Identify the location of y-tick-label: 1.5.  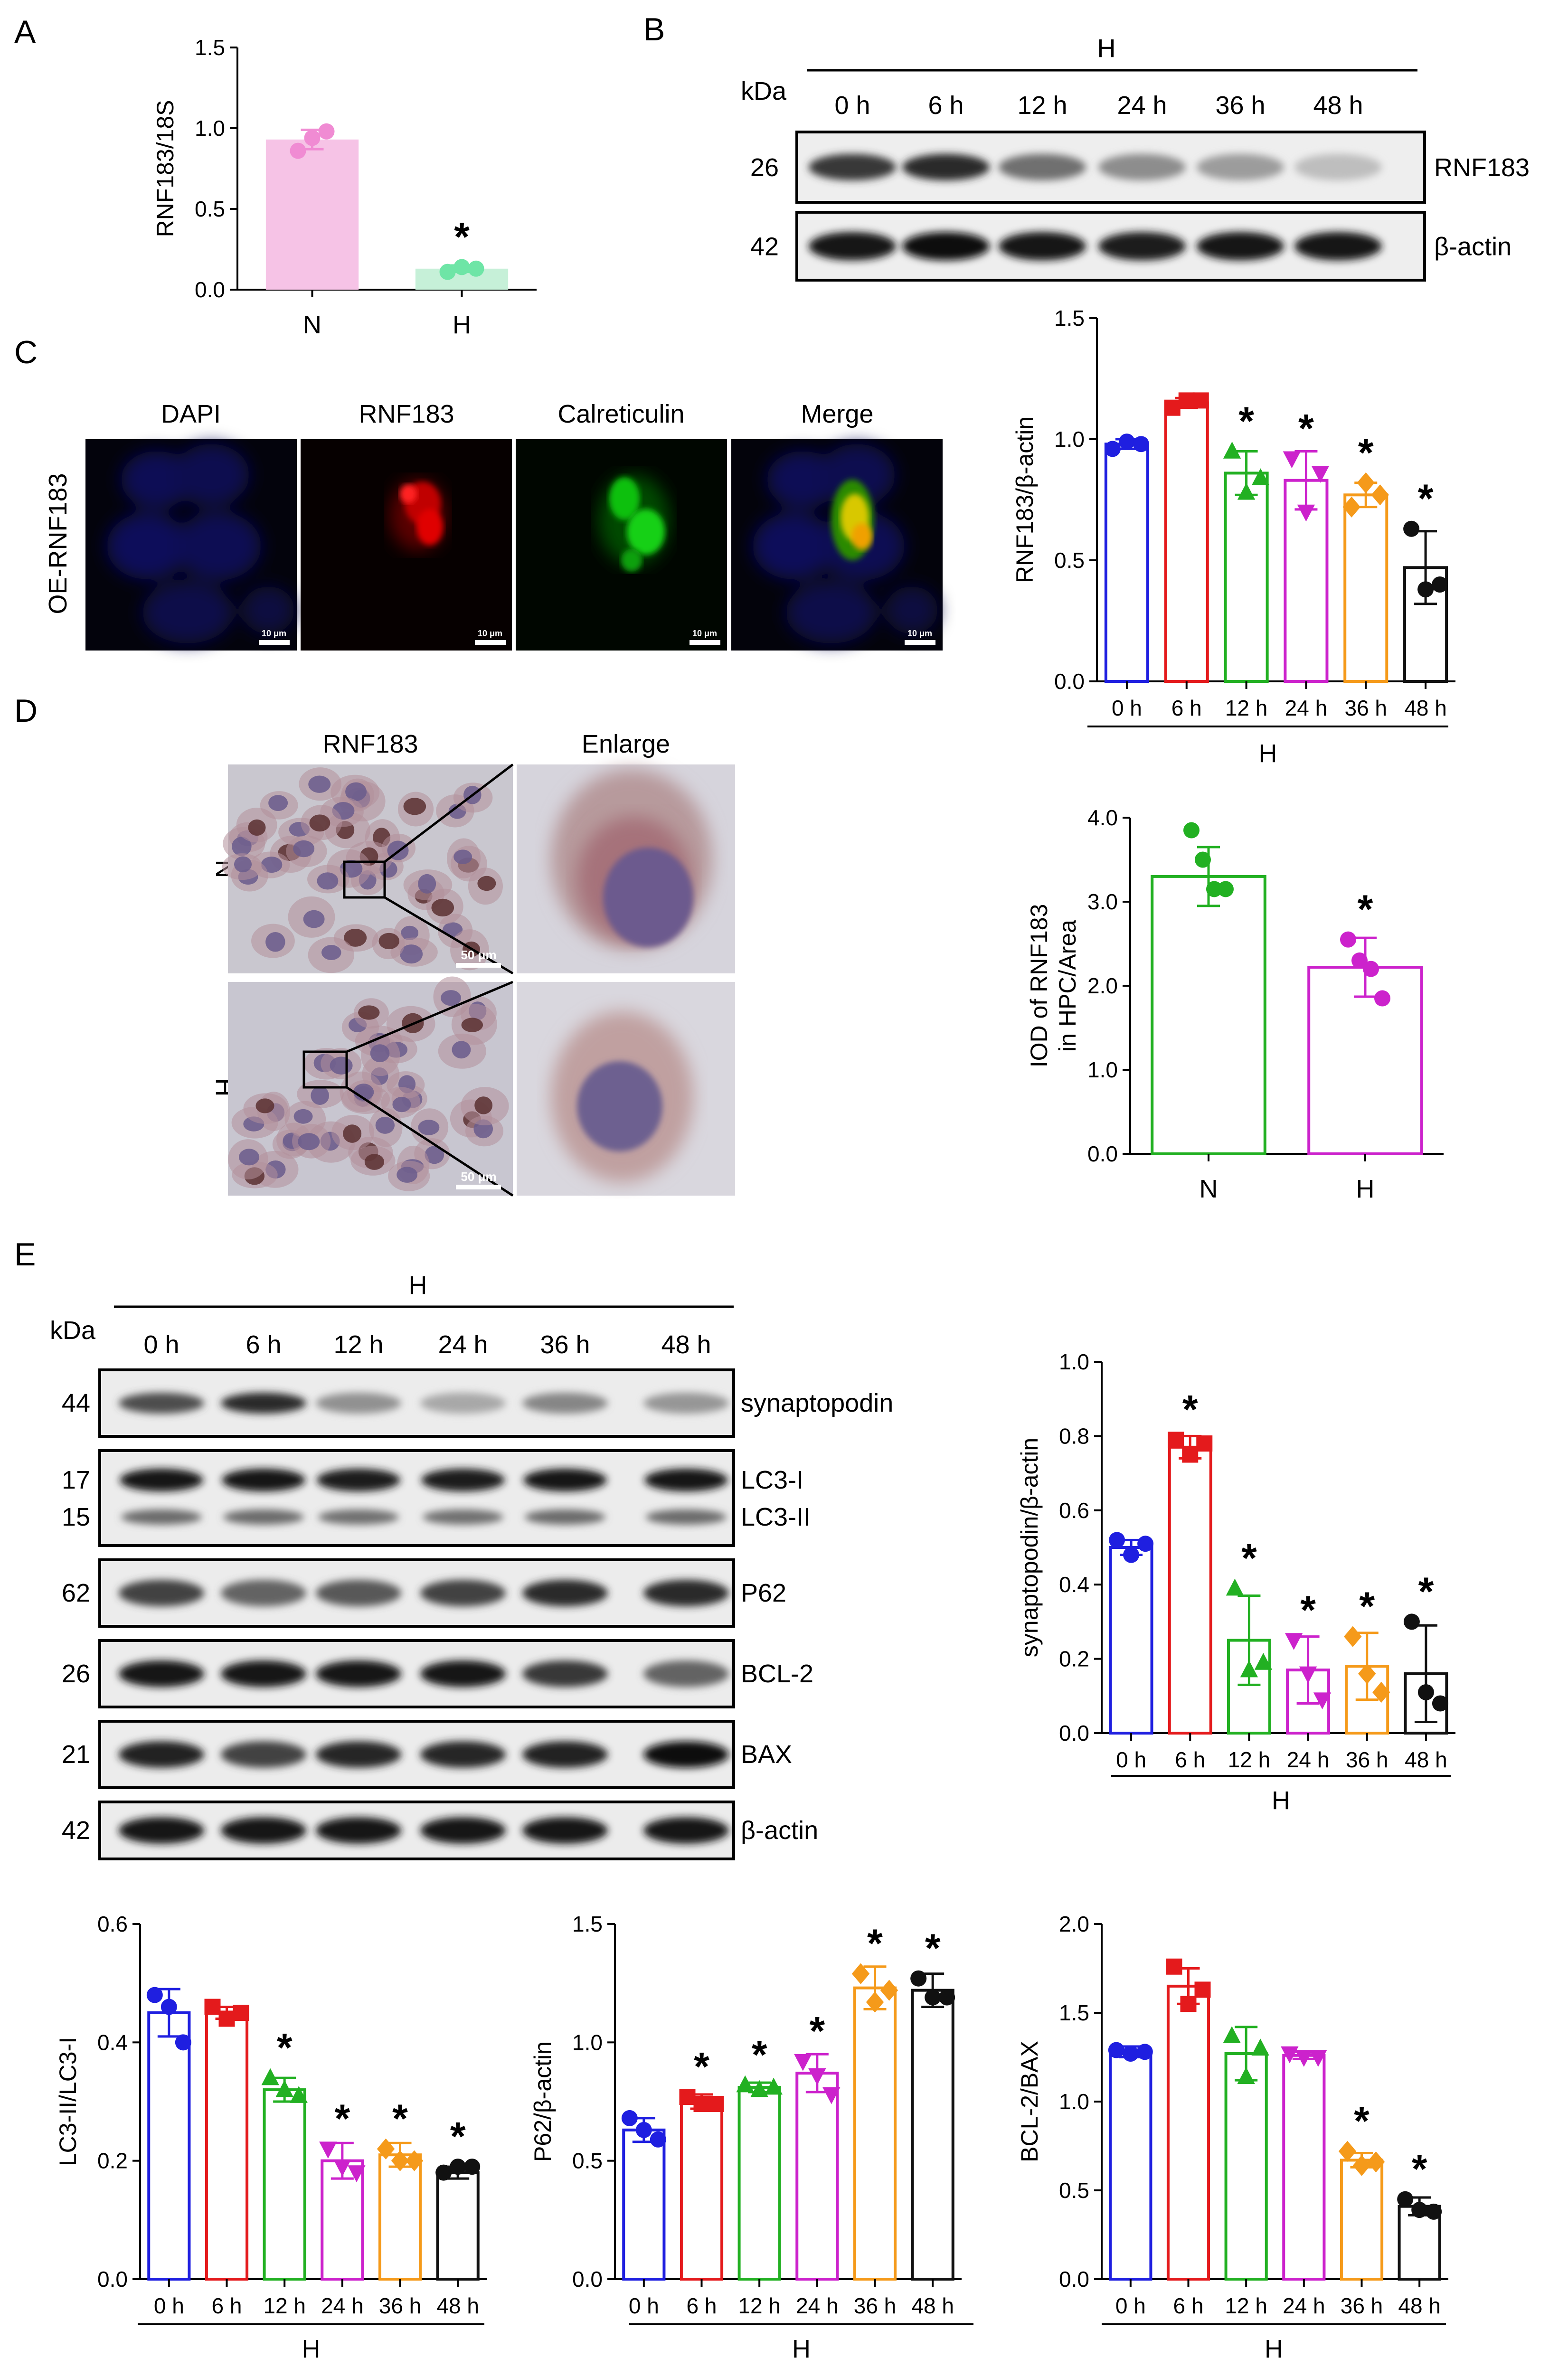
(210, 47).